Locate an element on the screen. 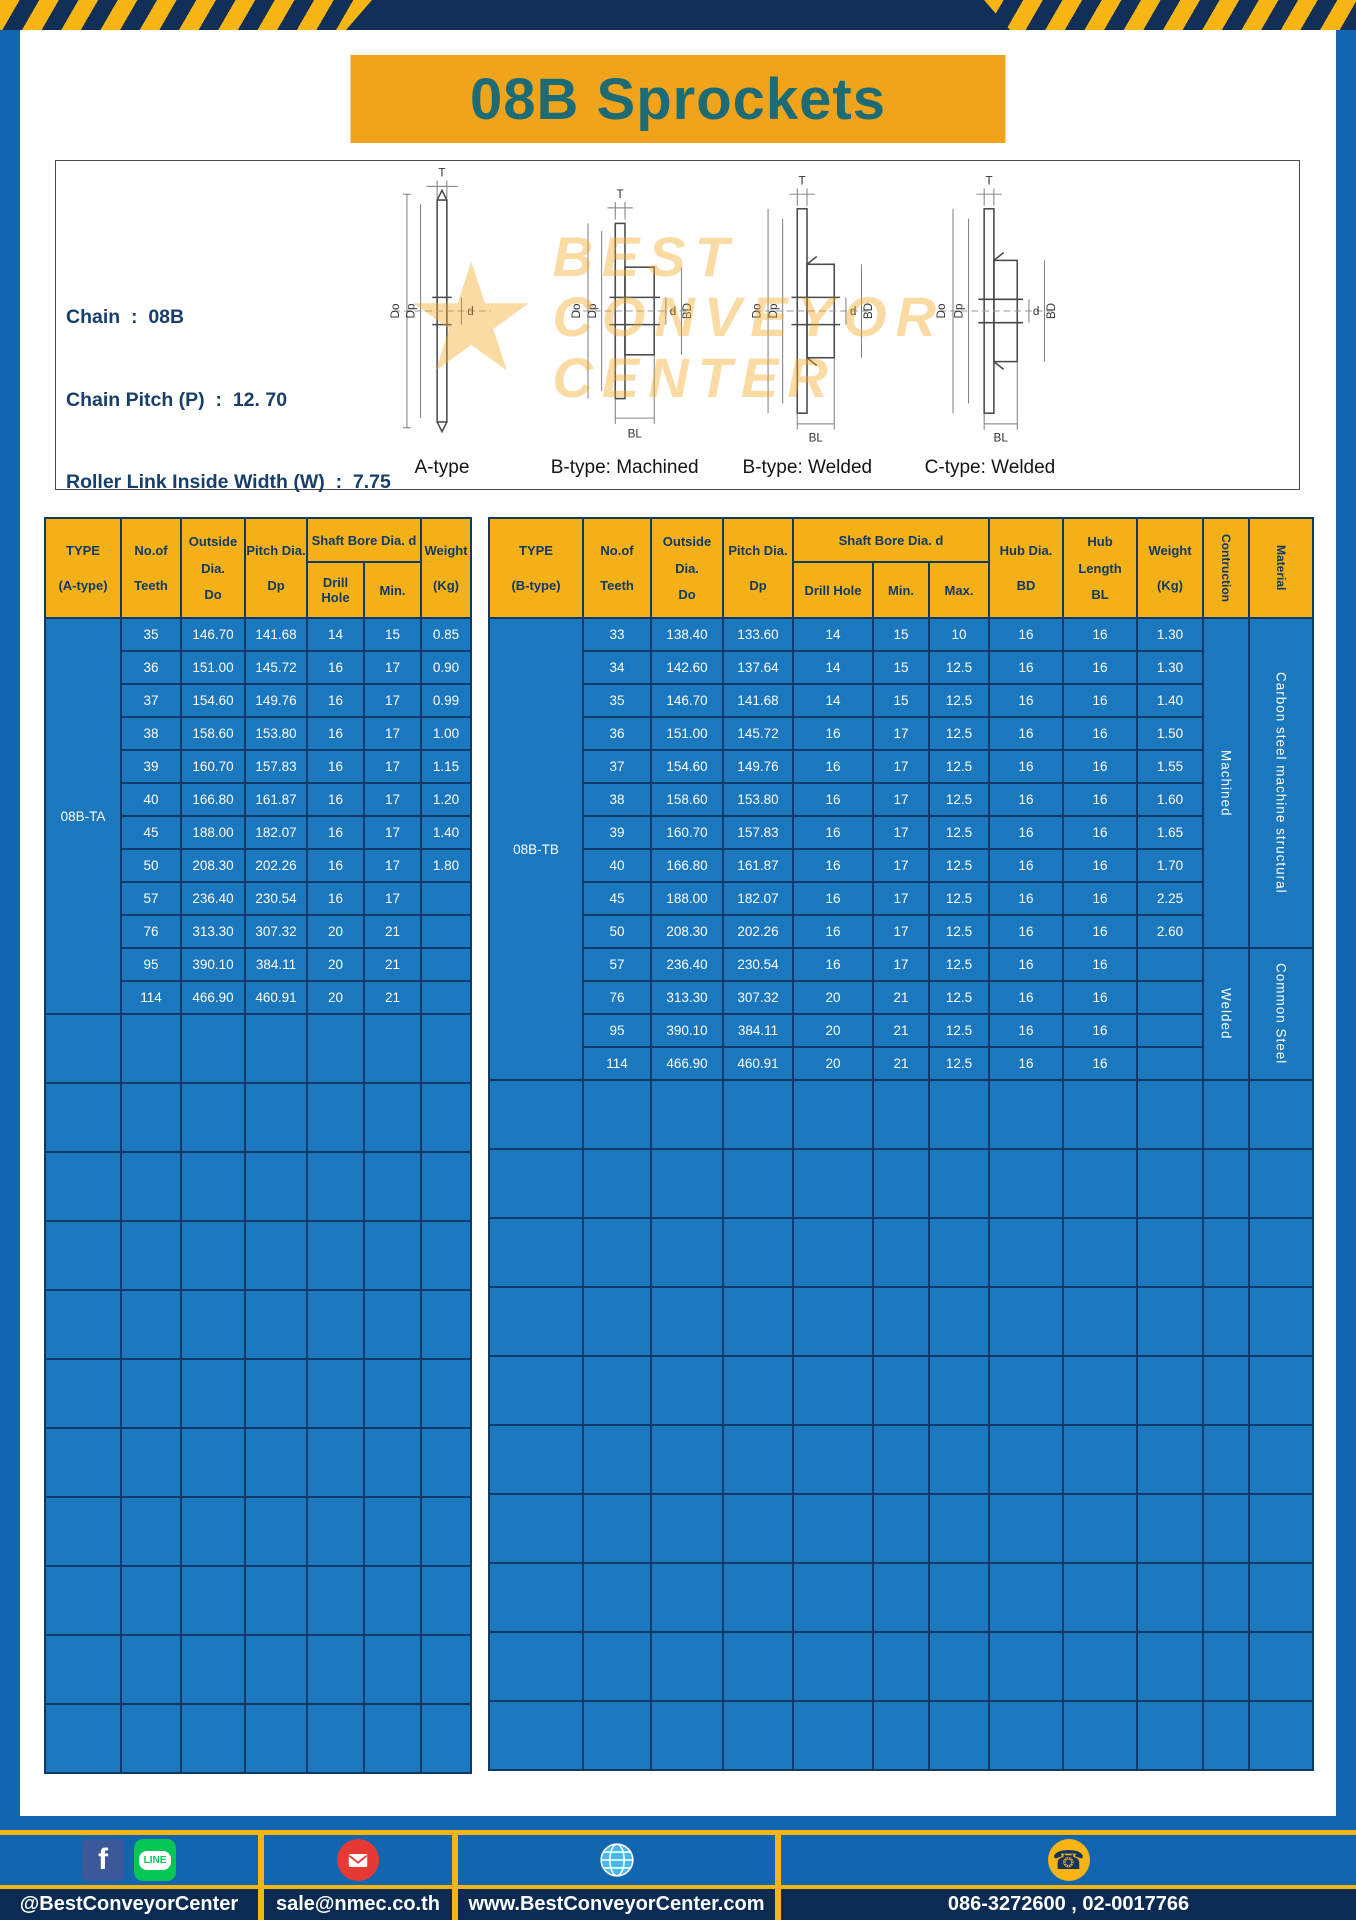 This screenshot has width=1356, height=1920. page-title: 08B Sprockets is located at coordinates (678, 99).